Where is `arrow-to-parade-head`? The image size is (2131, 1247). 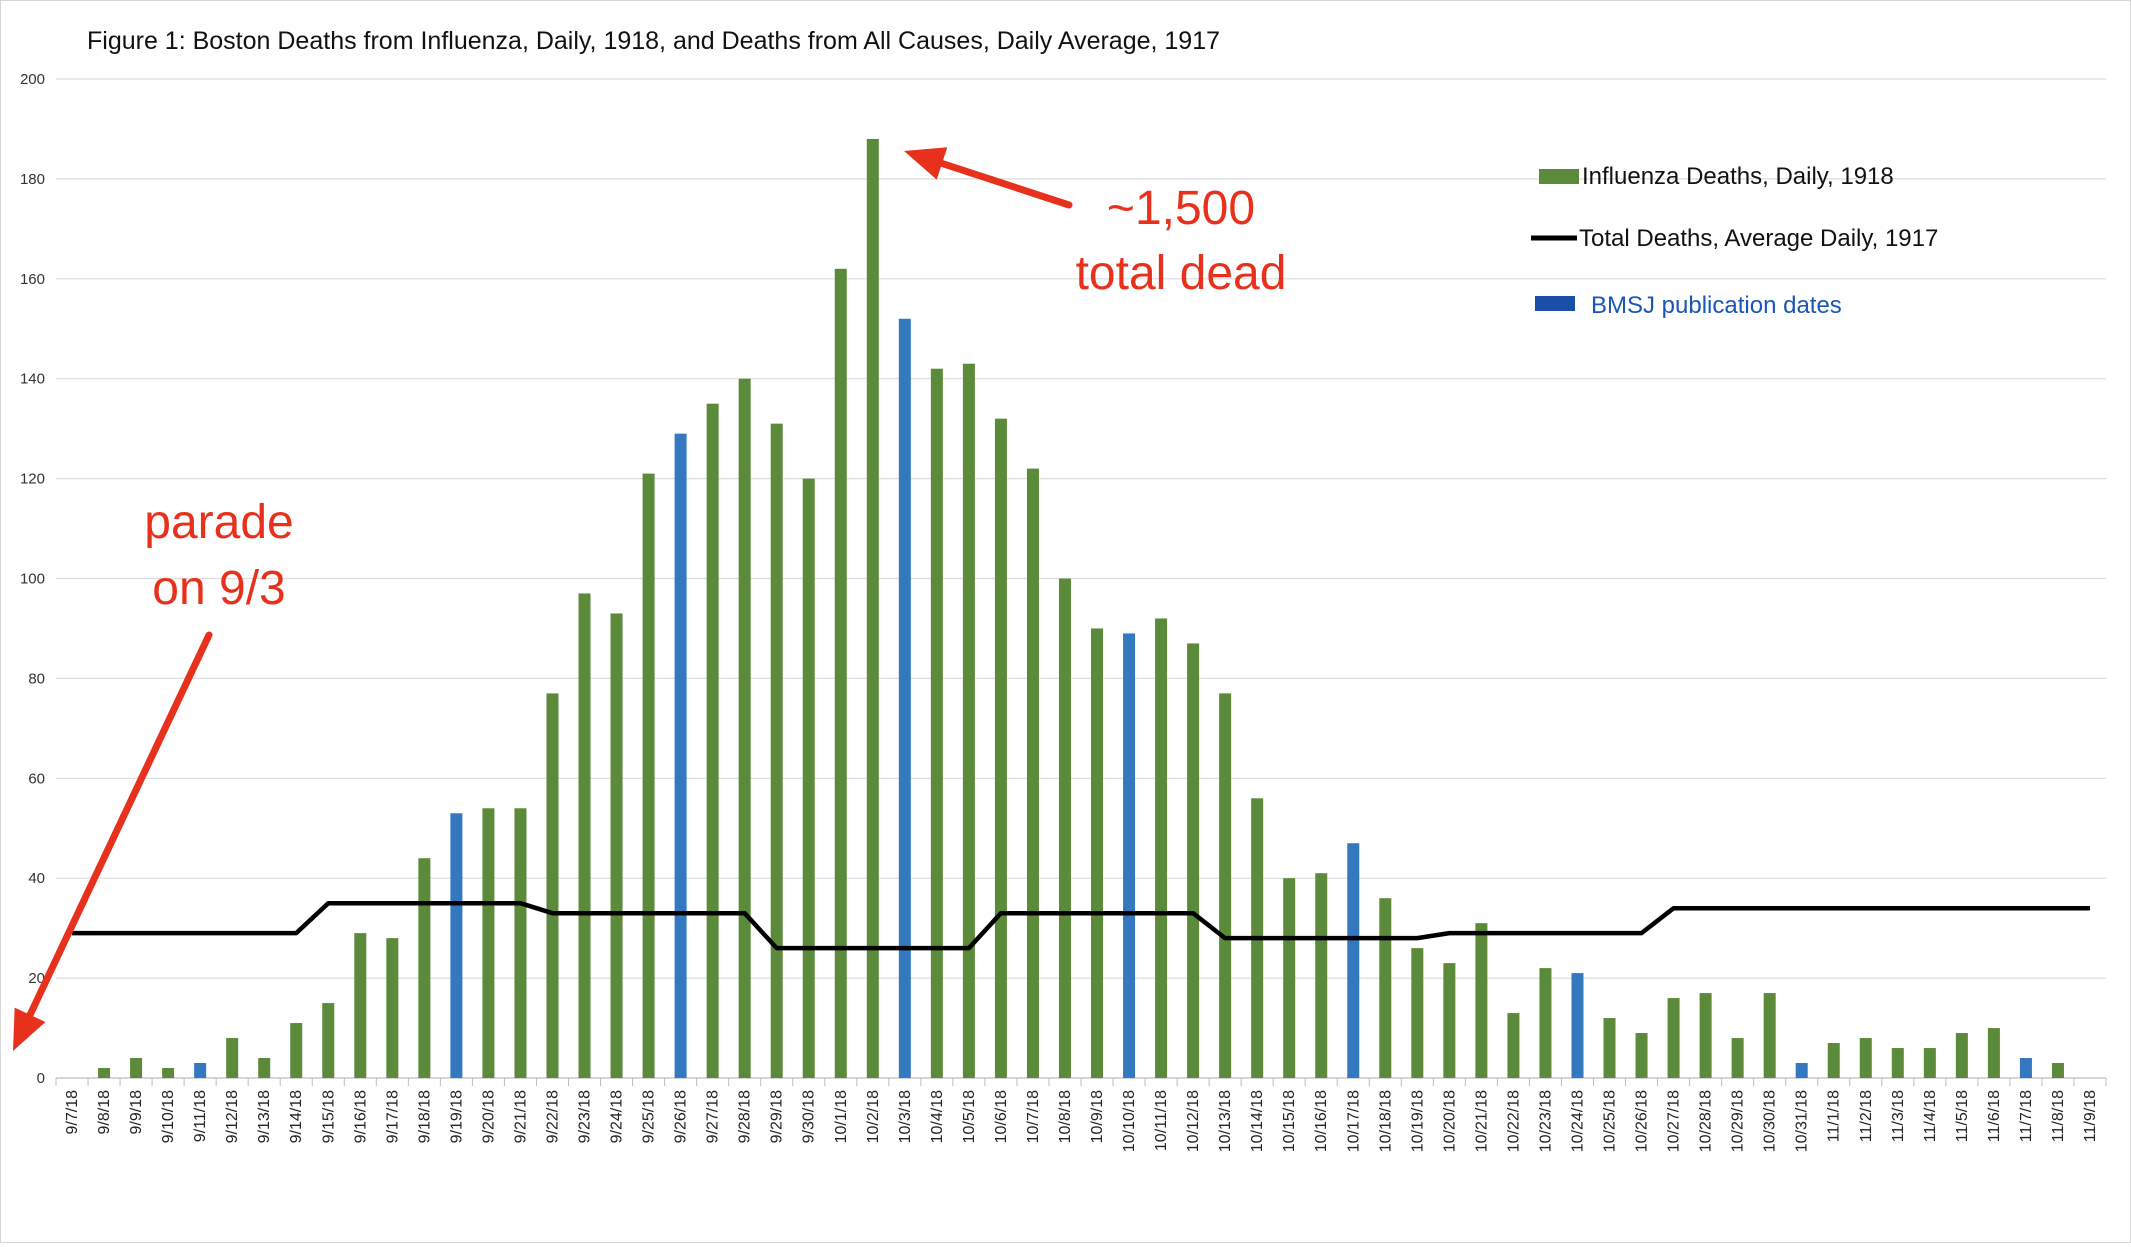
arrow-to-parade-head is located at coordinates (29, 1029).